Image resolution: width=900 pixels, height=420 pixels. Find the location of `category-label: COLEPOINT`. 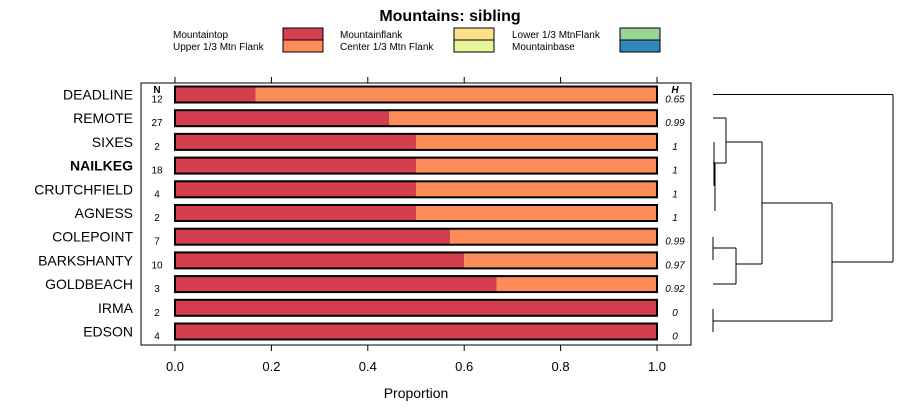

category-label: COLEPOINT is located at coordinates (92, 237).